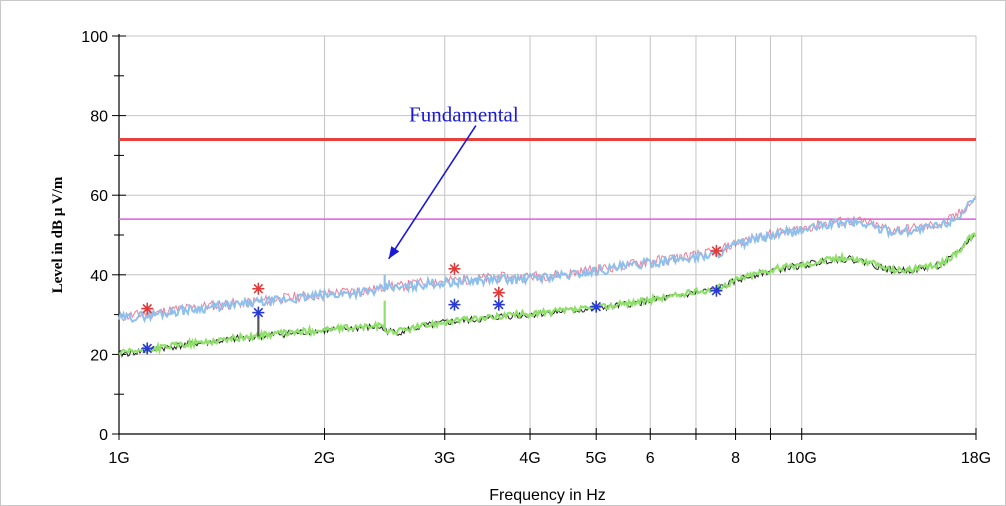 The image size is (1006, 506). Describe the element at coordinates (735, 458) in the screenshot. I see `x-tick-label: 8` at that location.